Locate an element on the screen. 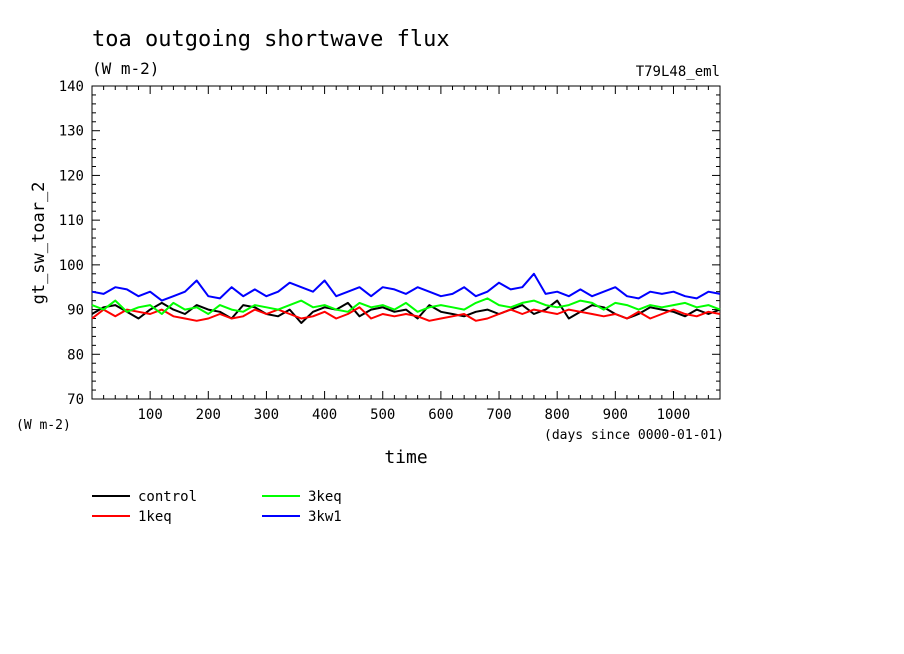 This screenshot has height=654, width=904. series-line-3keq is located at coordinates (406, 306).